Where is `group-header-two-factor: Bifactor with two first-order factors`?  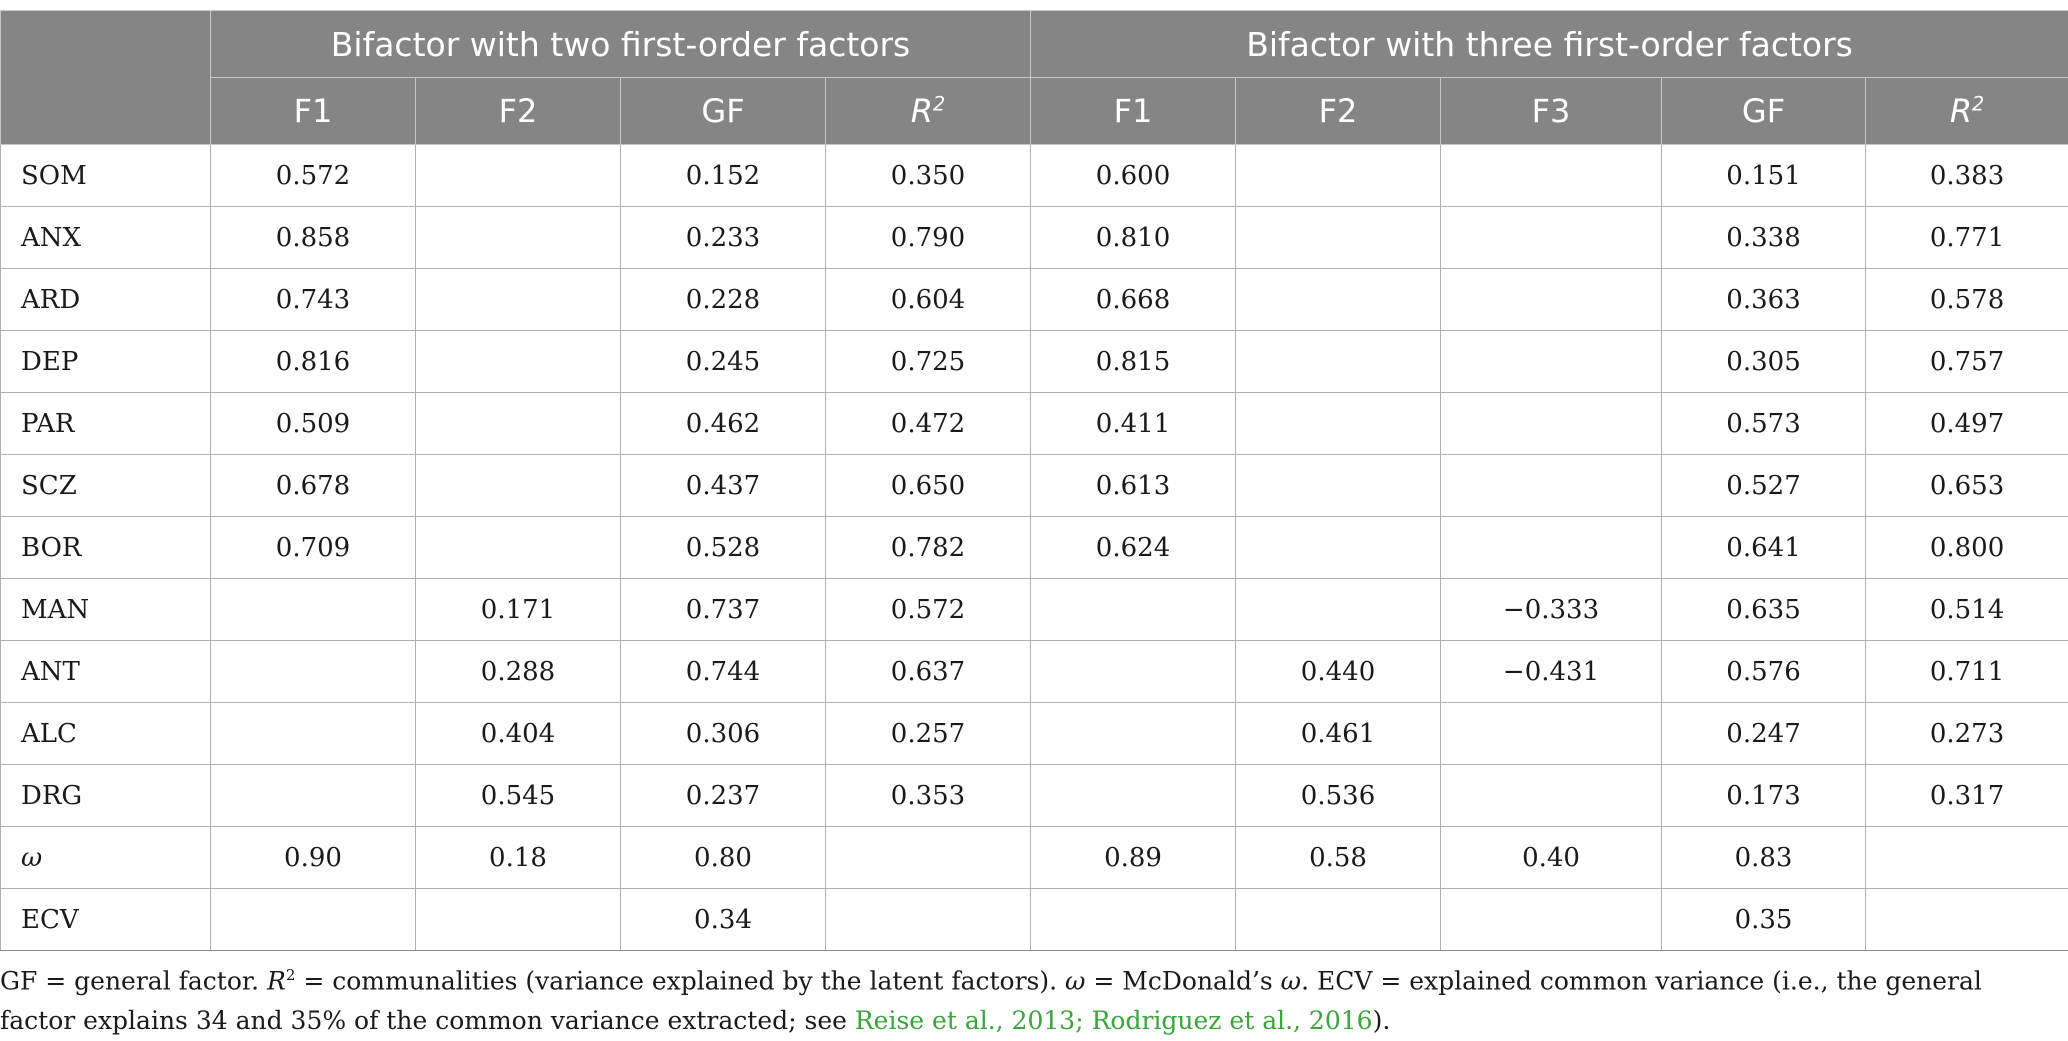
group-header-two-factor: Bifactor with two first-order factors is located at coordinates (621, 44).